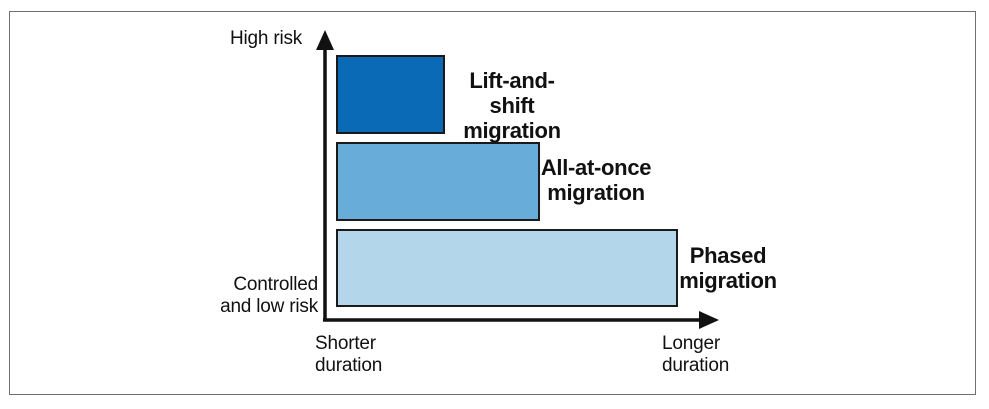 This screenshot has width=989, height=409. What do you see at coordinates (390, 94) in the screenshot?
I see `bar-lift-and-shift` at bounding box center [390, 94].